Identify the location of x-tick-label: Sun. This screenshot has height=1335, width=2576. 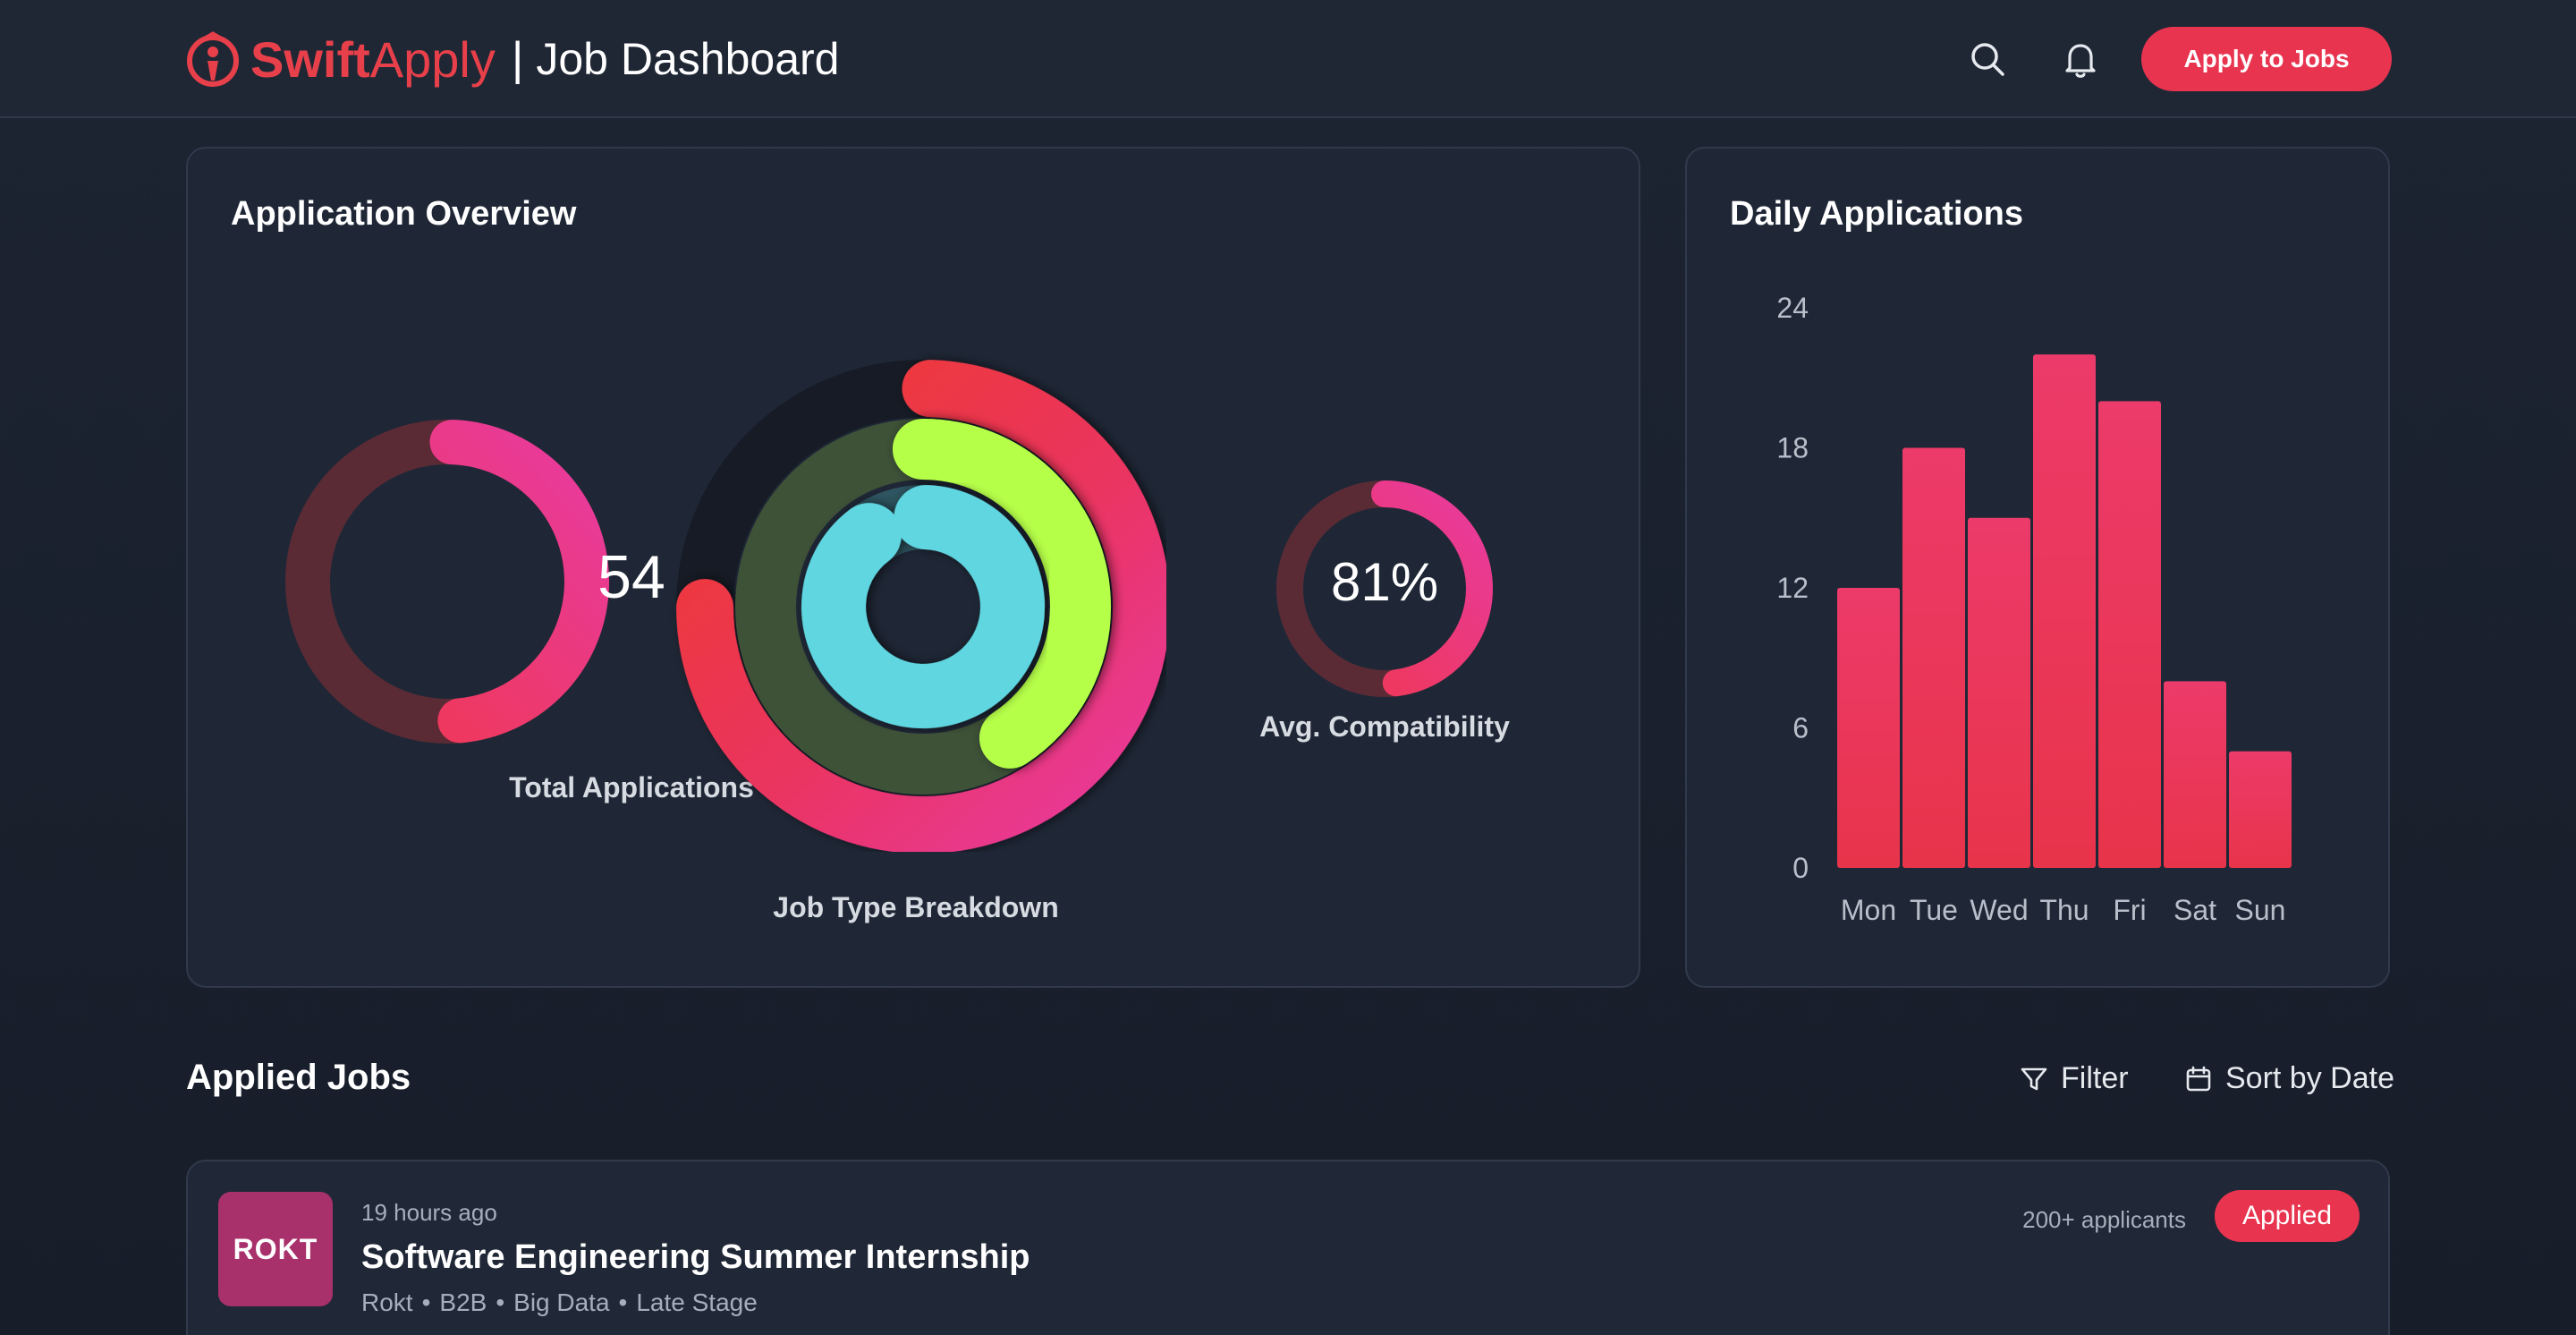
(2260, 910).